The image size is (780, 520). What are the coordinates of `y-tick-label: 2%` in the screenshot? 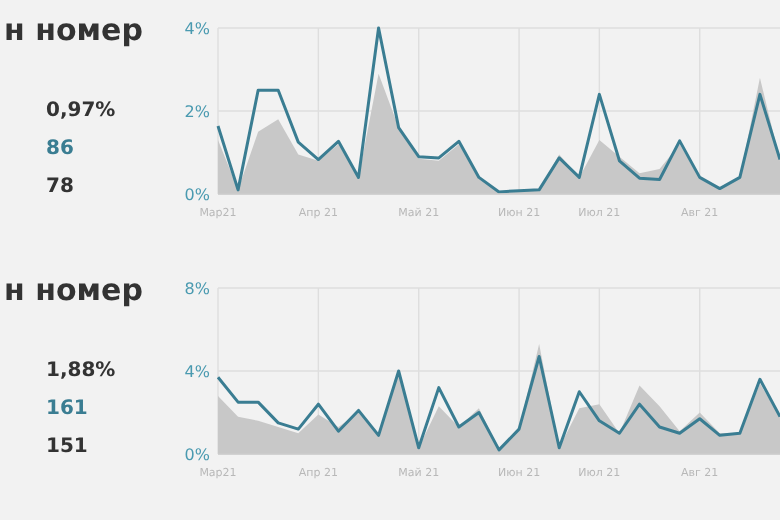 It's located at (197, 112).